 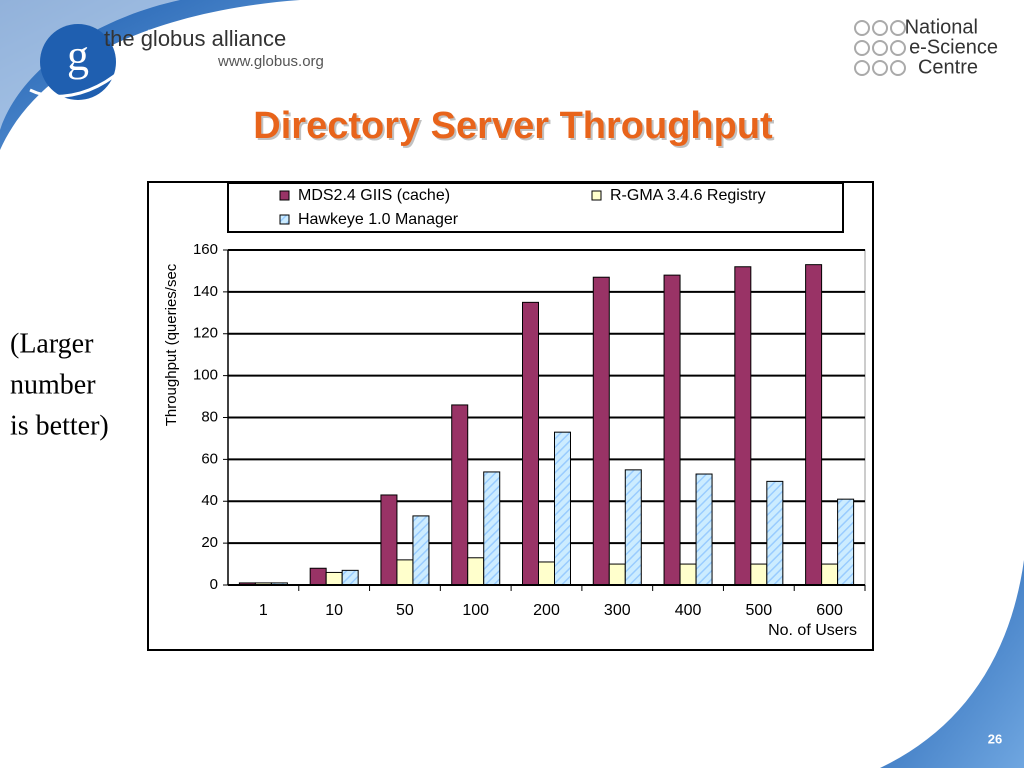 What do you see at coordinates (205, 333) in the screenshot?
I see `y-tick-label: 120` at bounding box center [205, 333].